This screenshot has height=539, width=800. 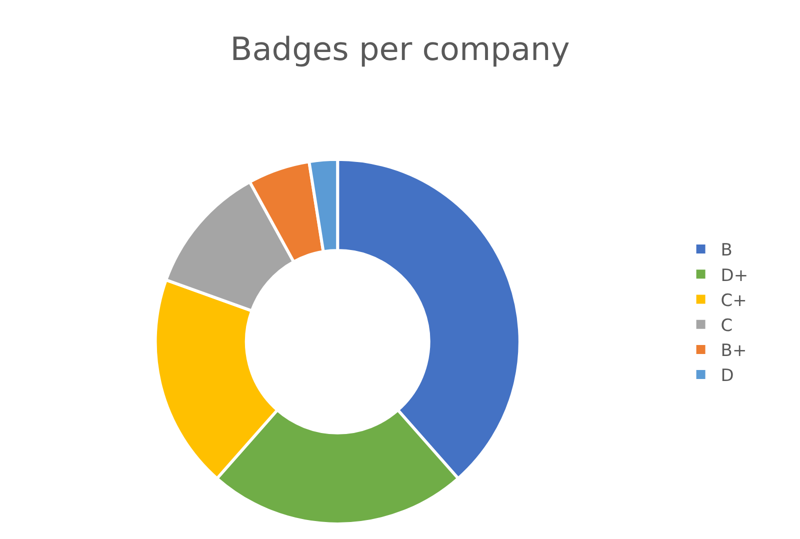 What do you see at coordinates (400, 49) in the screenshot?
I see `chart-title: Badges per company` at bounding box center [400, 49].